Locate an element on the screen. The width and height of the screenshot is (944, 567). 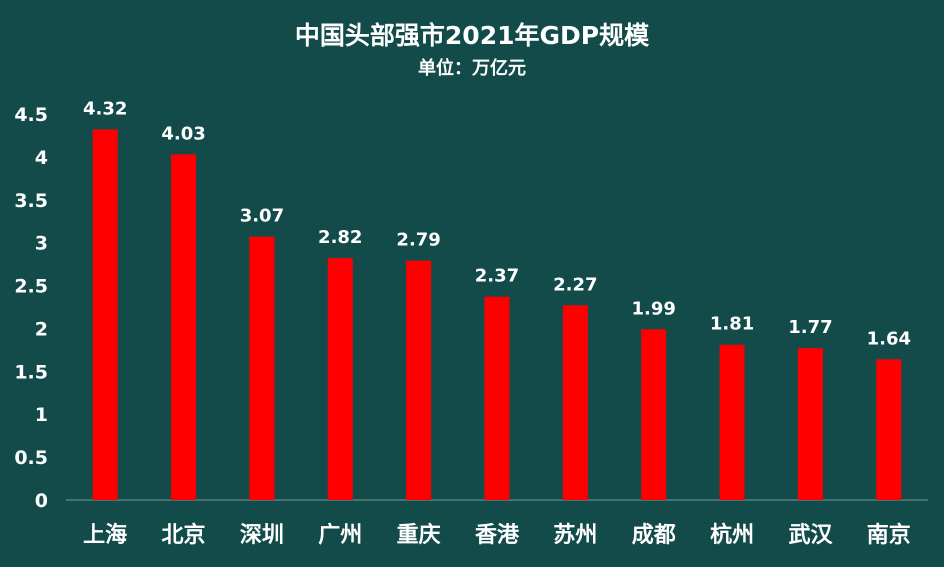
chart-title: 中国头部强市2021年GDP规模 is located at coordinates (472, 35).